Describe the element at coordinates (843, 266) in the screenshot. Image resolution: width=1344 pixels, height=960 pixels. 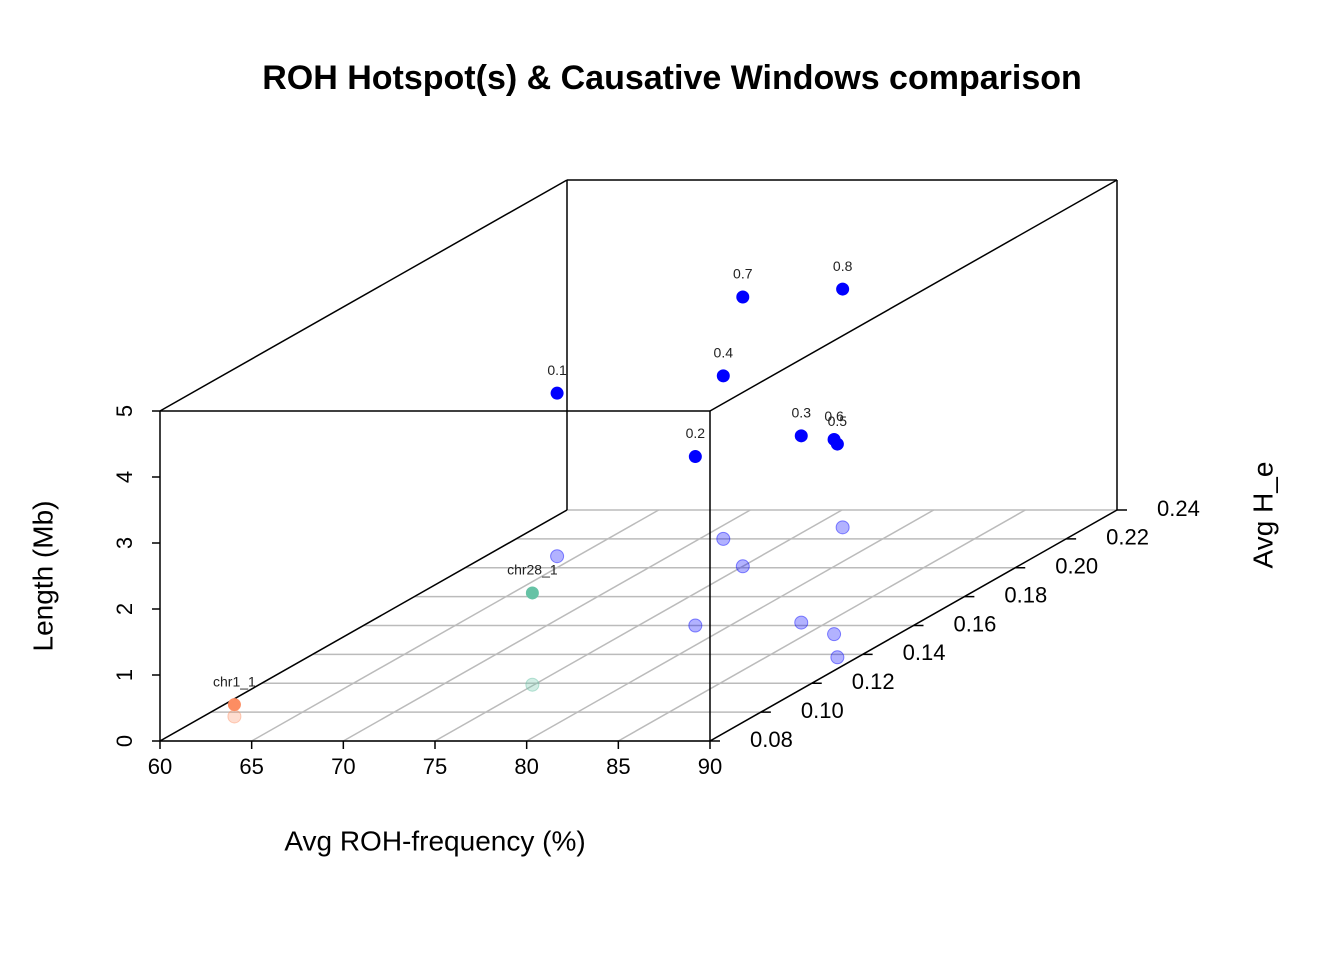
I see `point-label: 0.8` at that location.